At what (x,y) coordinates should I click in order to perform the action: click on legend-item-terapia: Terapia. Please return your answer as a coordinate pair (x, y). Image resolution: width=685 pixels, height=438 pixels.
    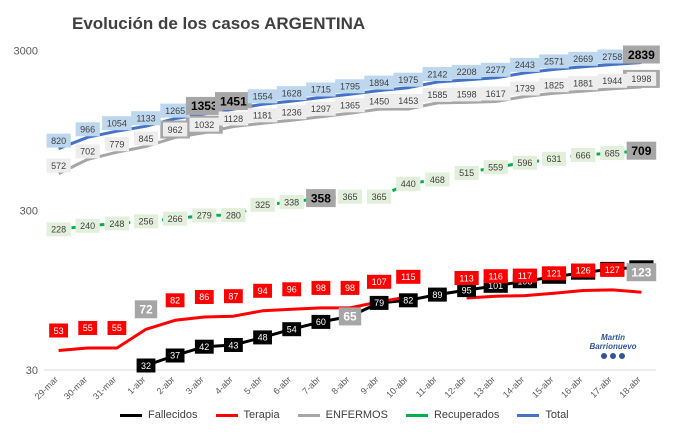
    Looking at the image, I should click on (247, 415).